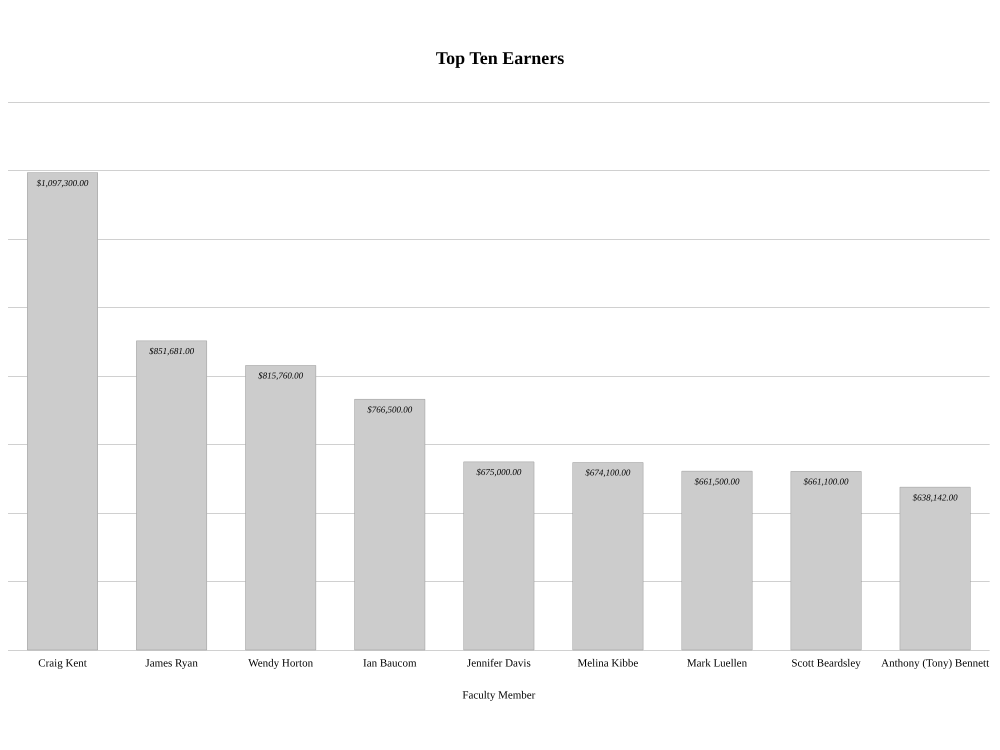 The height and width of the screenshot is (750, 1000). Describe the element at coordinates (390, 409) in the screenshot. I see `data-label: $766,500.00` at that location.